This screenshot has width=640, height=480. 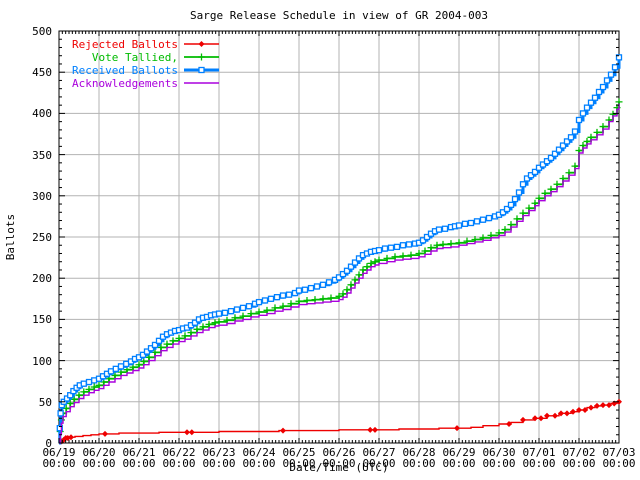 What do you see at coordinates (42, 237) in the screenshot?
I see `y-tick-label: 250` at bounding box center [42, 237].